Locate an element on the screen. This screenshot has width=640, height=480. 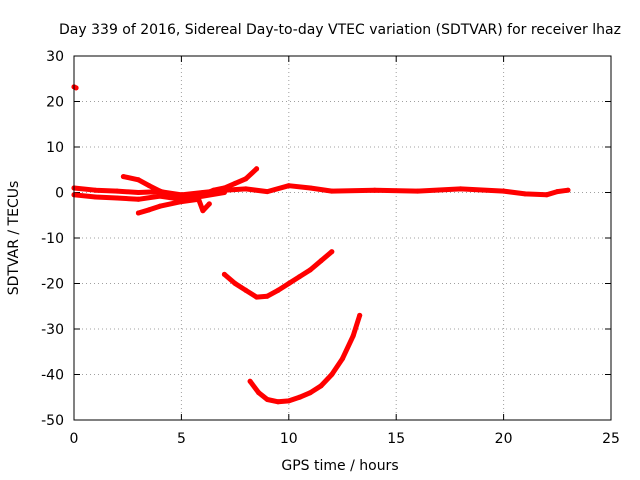
x-axis-label: GPS time / hours is located at coordinates (339, 466).